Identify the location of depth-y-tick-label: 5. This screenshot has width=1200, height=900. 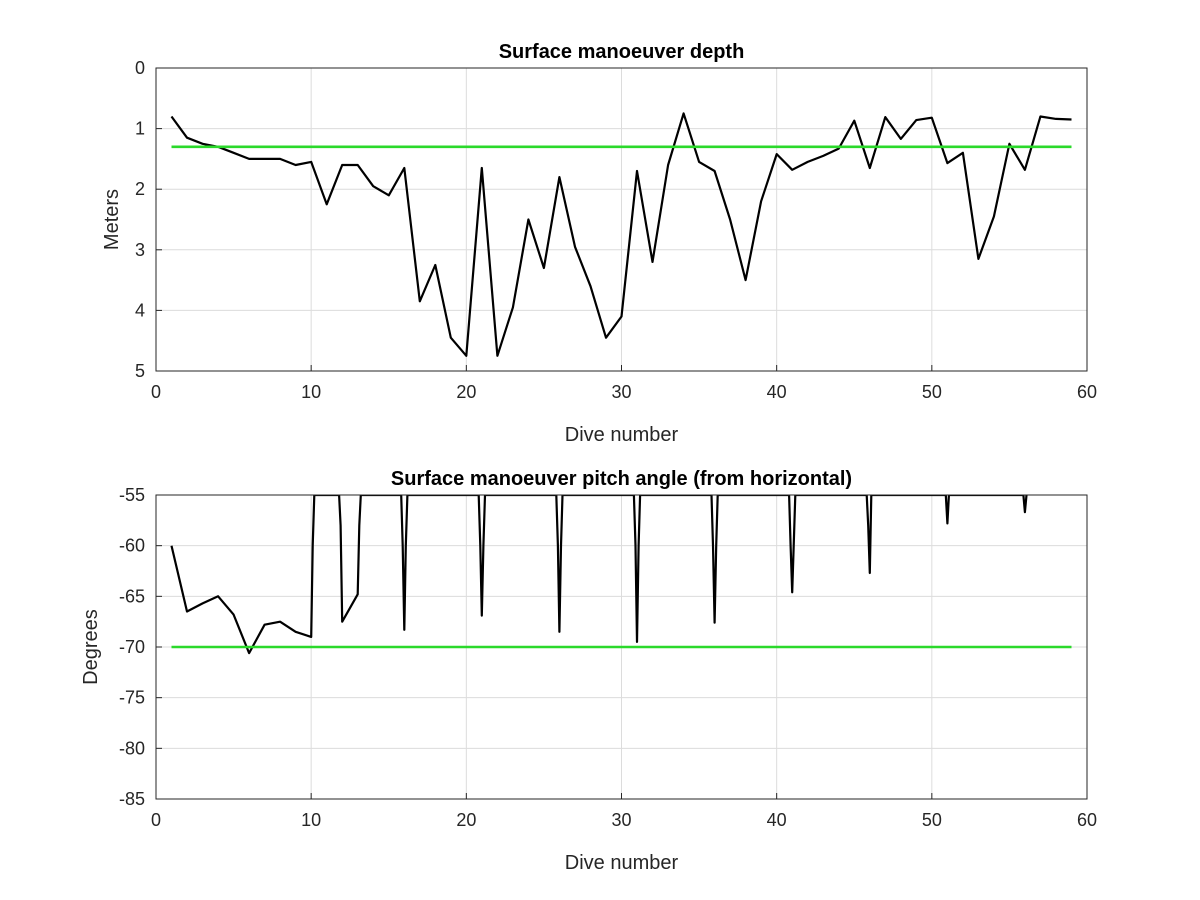
(140, 371).